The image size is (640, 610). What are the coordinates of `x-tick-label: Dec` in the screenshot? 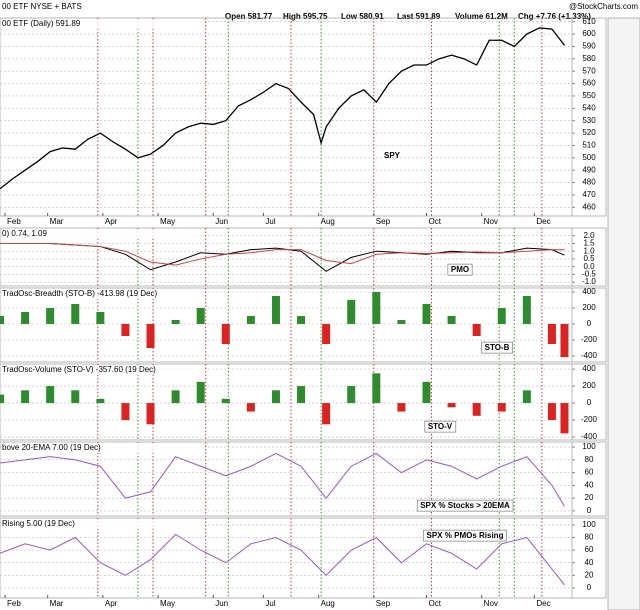 It's located at (543, 603).